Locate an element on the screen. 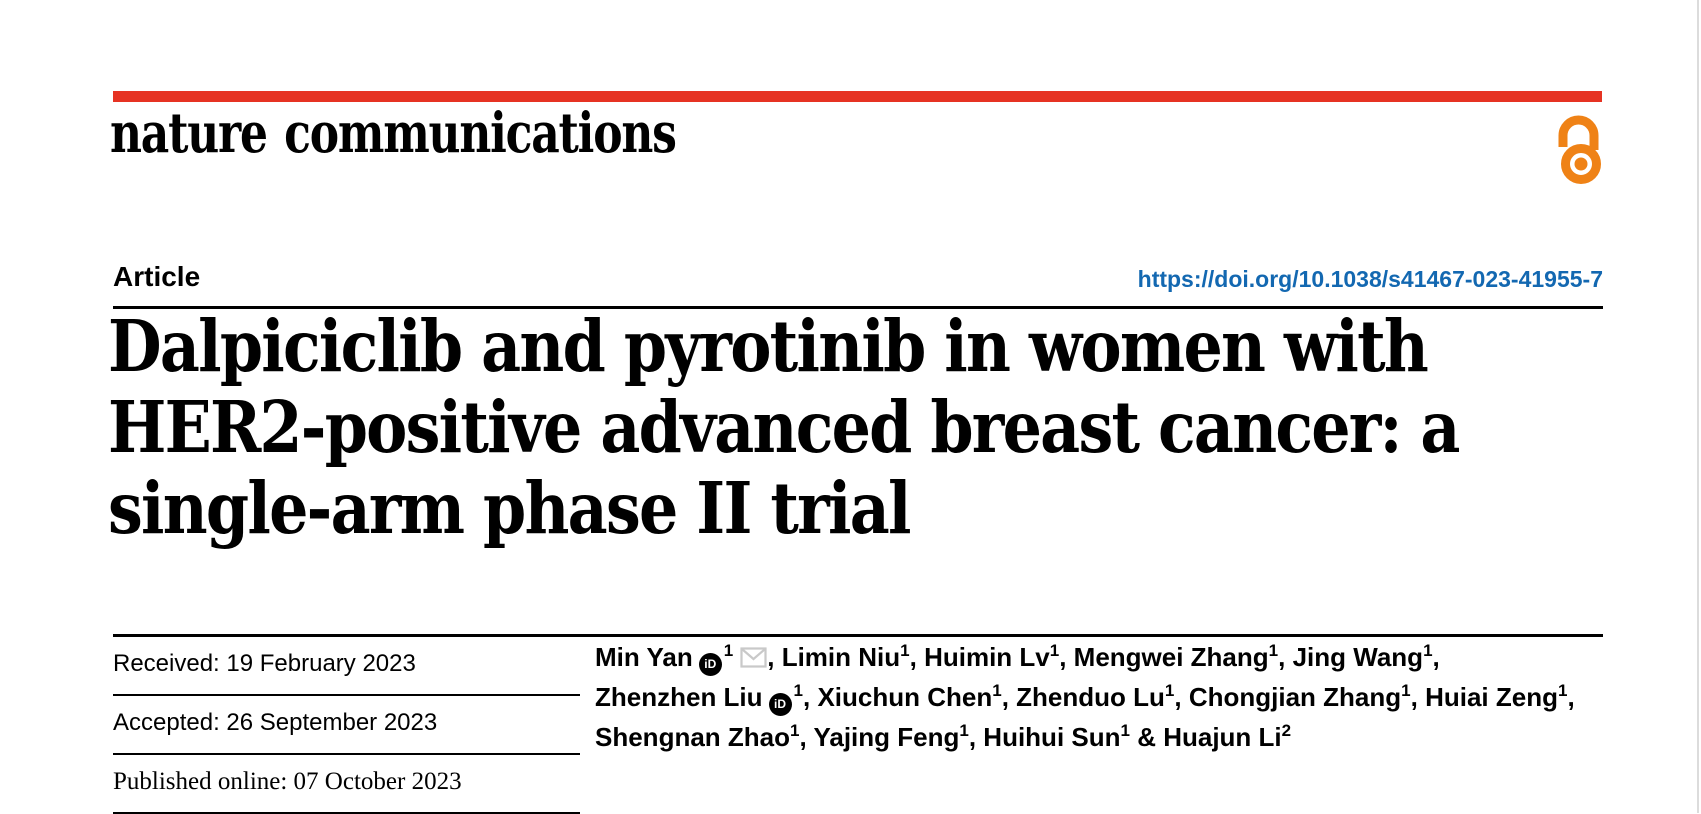 The width and height of the screenshot is (1701, 814). author-name: Chongjian Zhang is located at coordinates (1295, 697).